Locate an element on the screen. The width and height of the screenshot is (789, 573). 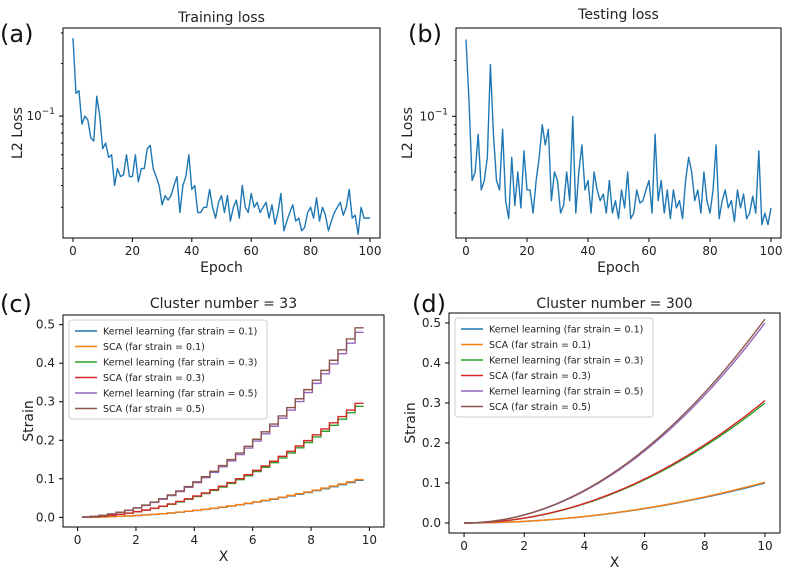
plot-frame is located at coordinates (221, 133).